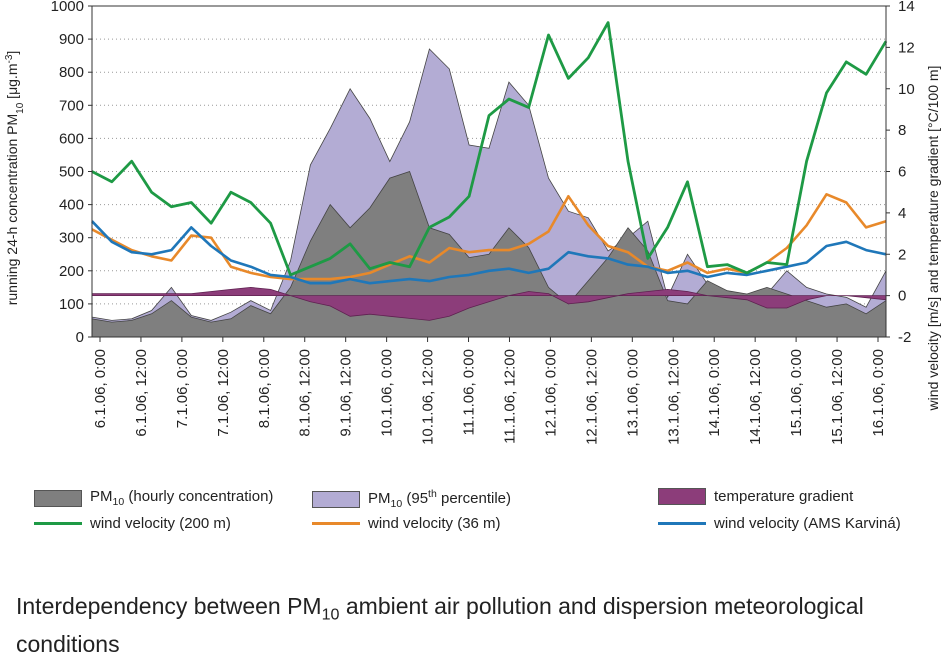  I want to click on legend-item-w200: wind velocity (200 m), so click(132, 523).